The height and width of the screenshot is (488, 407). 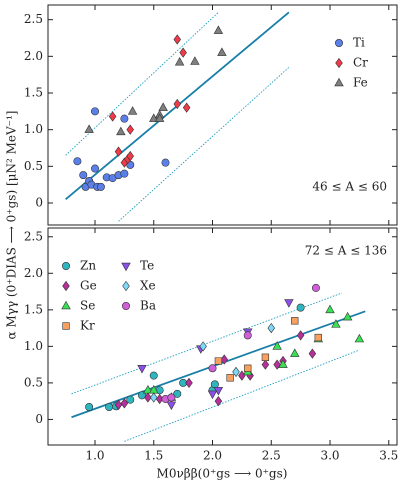 I want to click on x-tick-label: 3.0, so click(x=329, y=456).